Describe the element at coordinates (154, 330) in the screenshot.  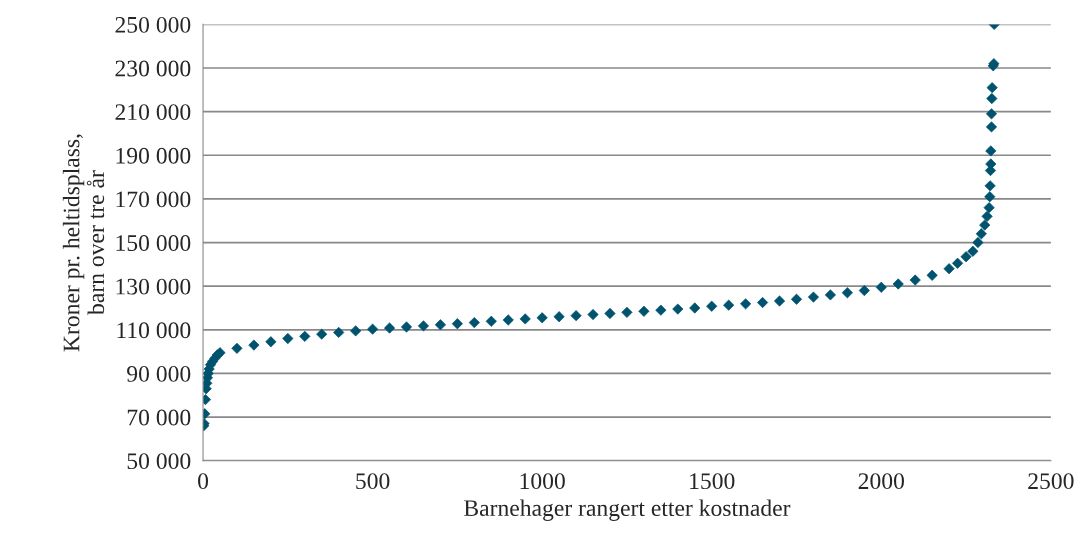
I see `y-tick-label: 110 000` at that location.